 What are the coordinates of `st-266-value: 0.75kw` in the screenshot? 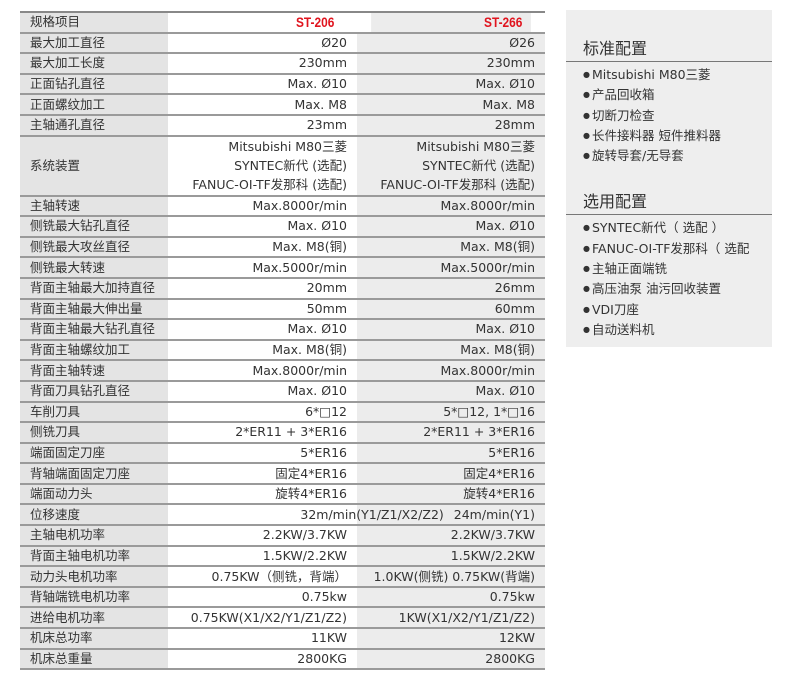 It's located at (451, 597).